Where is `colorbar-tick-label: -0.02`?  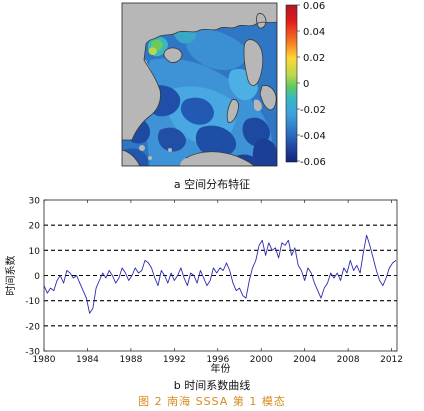 colorbar-tick-label: -0.02 is located at coordinates (313, 110).